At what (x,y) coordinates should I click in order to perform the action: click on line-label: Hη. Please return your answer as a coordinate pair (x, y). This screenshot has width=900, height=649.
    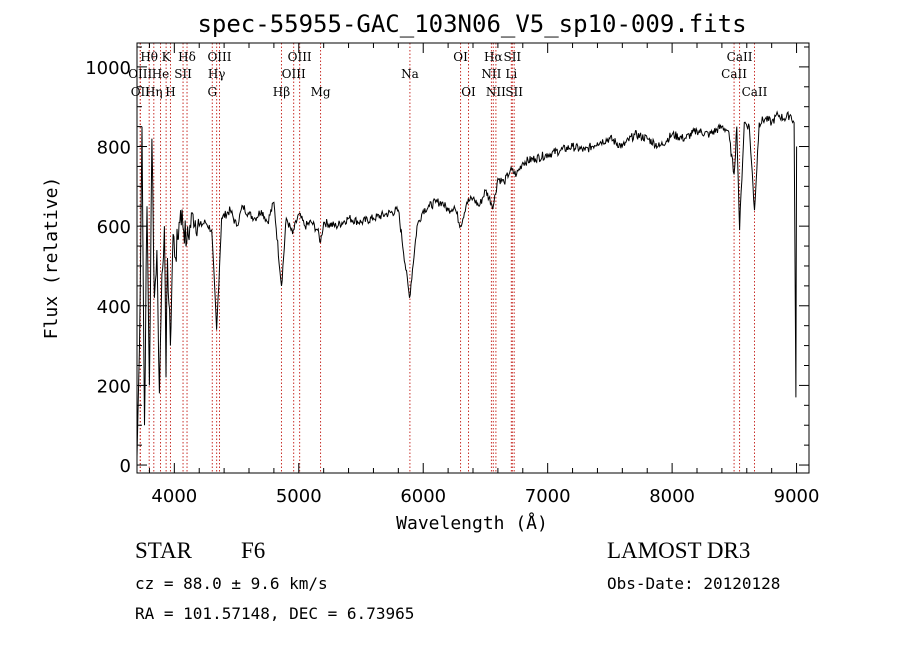
    Looking at the image, I should click on (154, 92).